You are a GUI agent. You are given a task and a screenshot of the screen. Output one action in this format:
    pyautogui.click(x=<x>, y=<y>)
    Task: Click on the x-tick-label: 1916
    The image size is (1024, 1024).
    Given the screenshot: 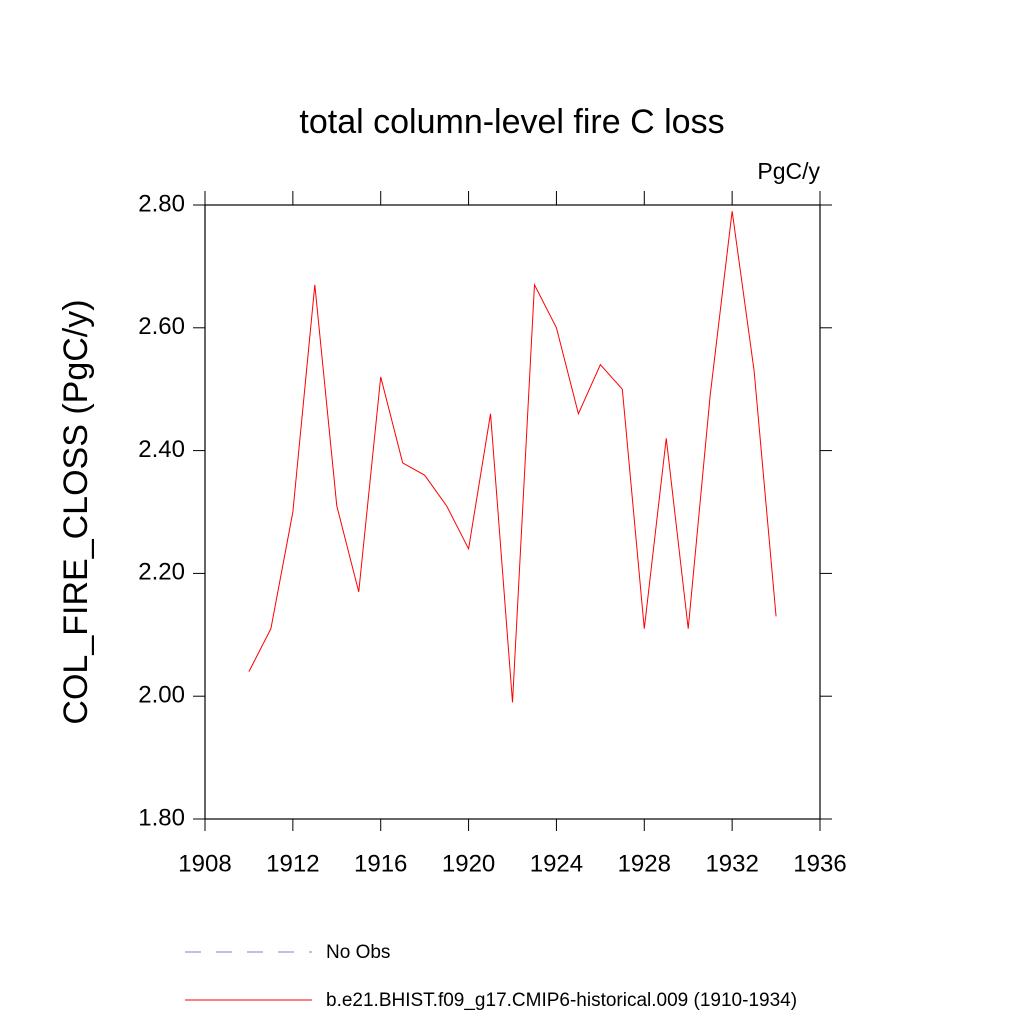 What is the action you would take?
    pyautogui.click(x=380, y=863)
    